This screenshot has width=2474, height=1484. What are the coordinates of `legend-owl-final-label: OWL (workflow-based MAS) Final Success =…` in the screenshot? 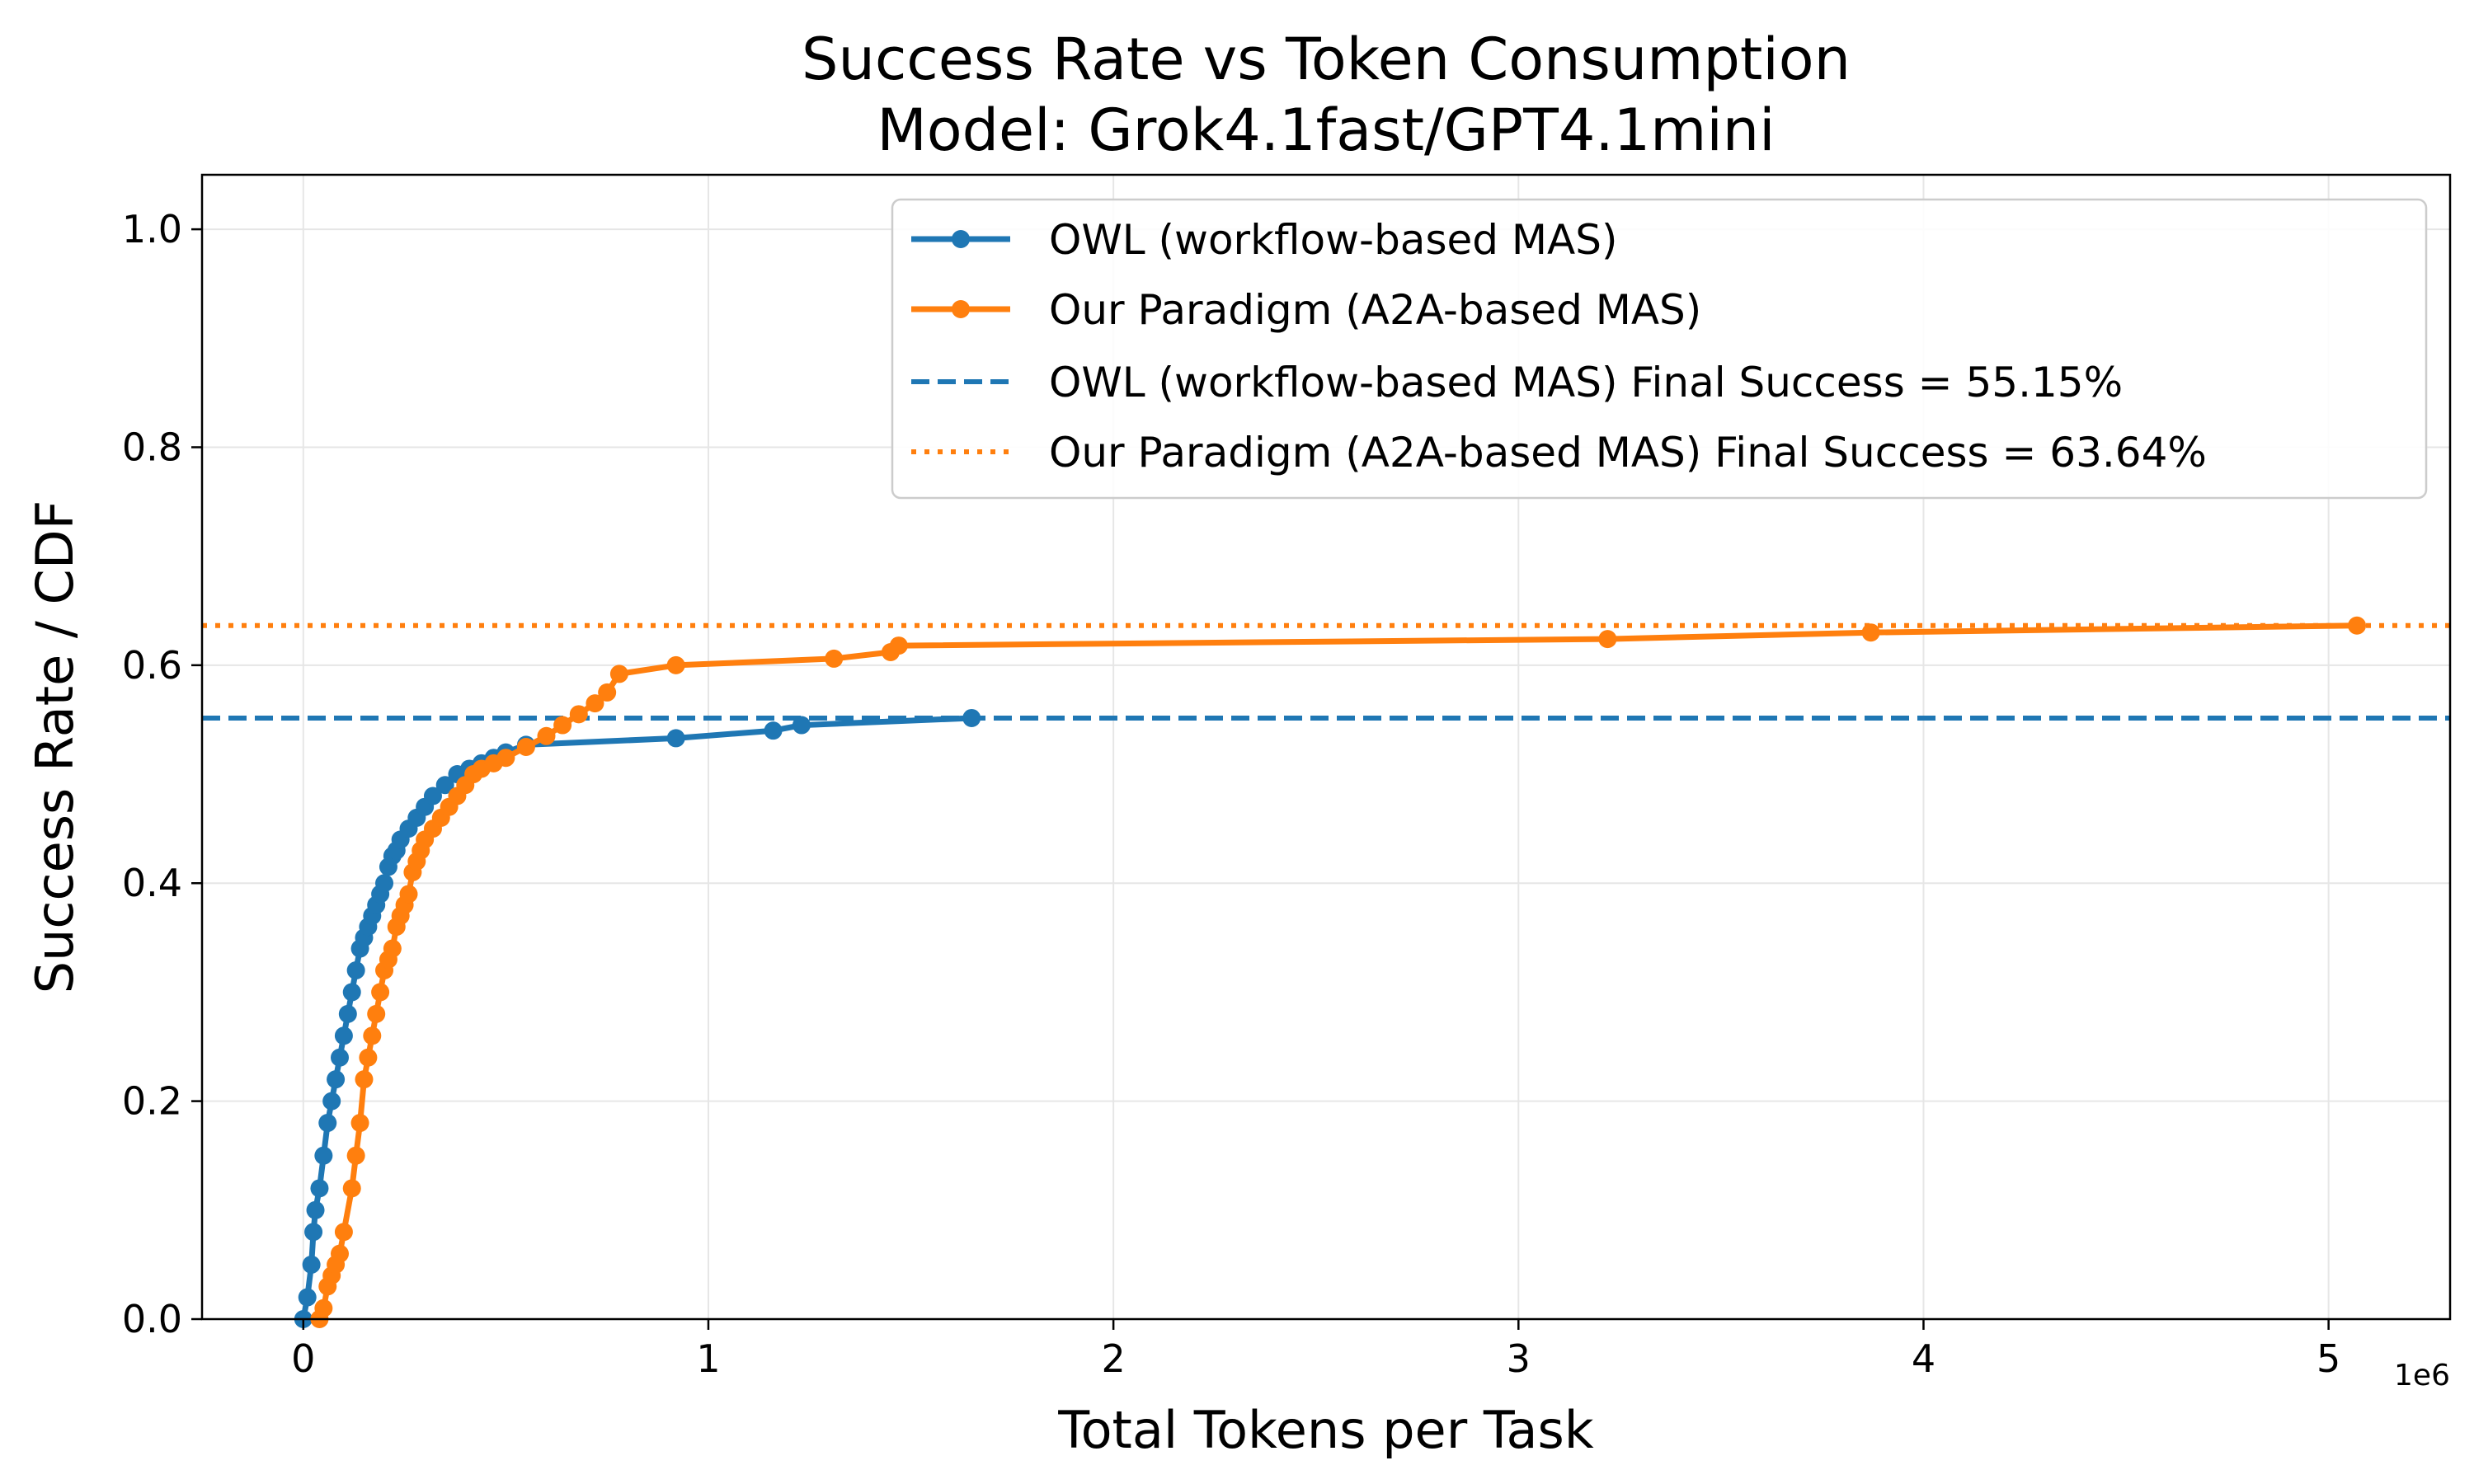 It's located at (1586, 382).